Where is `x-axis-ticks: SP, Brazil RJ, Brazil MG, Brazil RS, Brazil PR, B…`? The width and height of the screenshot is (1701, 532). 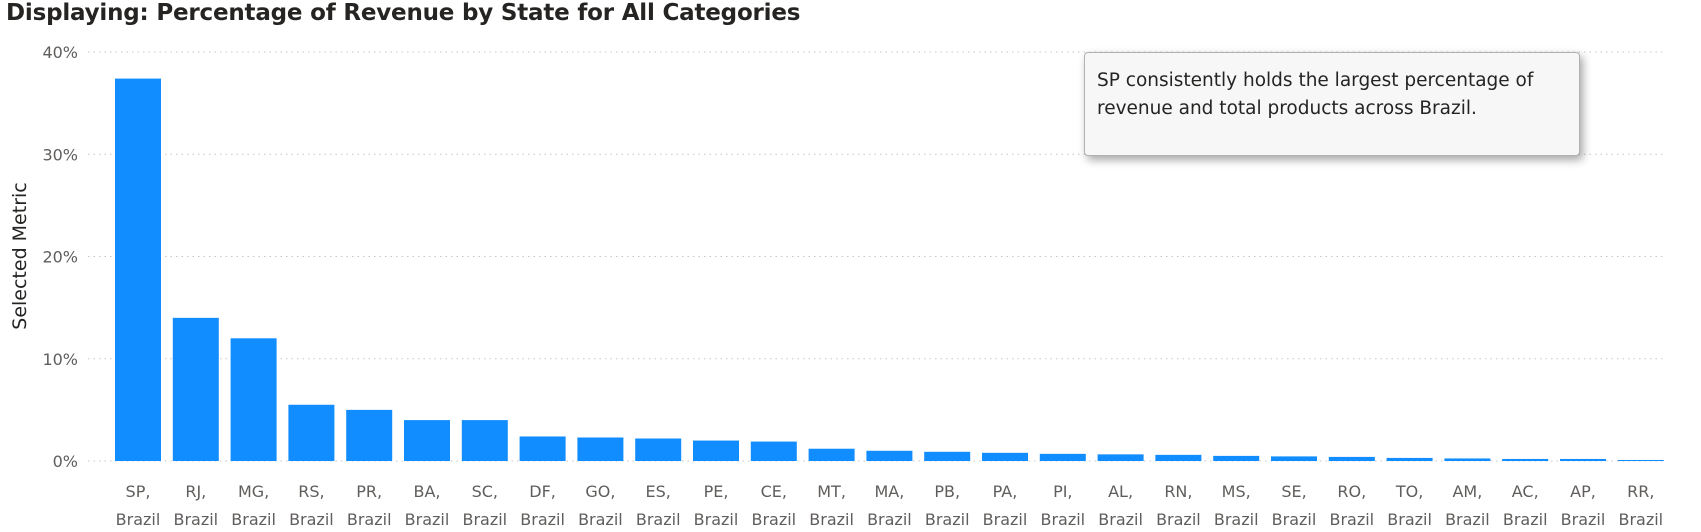 x-axis-ticks: SP, Brazil RJ, Brazil MG, Brazil RS, Brazil PR, B… is located at coordinates (889, 505).